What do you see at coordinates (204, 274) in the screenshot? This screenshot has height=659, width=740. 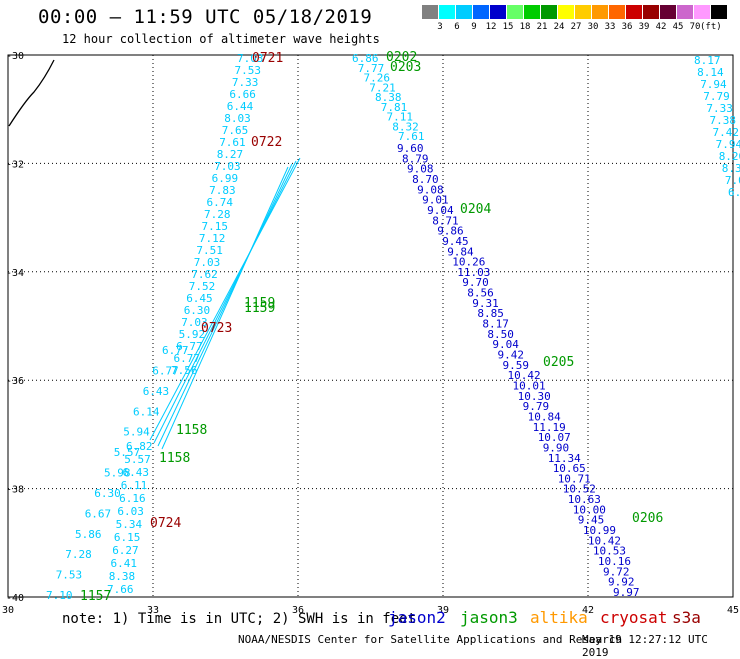 I see `wave-height-value: 7.62` at bounding box center [204, 274].